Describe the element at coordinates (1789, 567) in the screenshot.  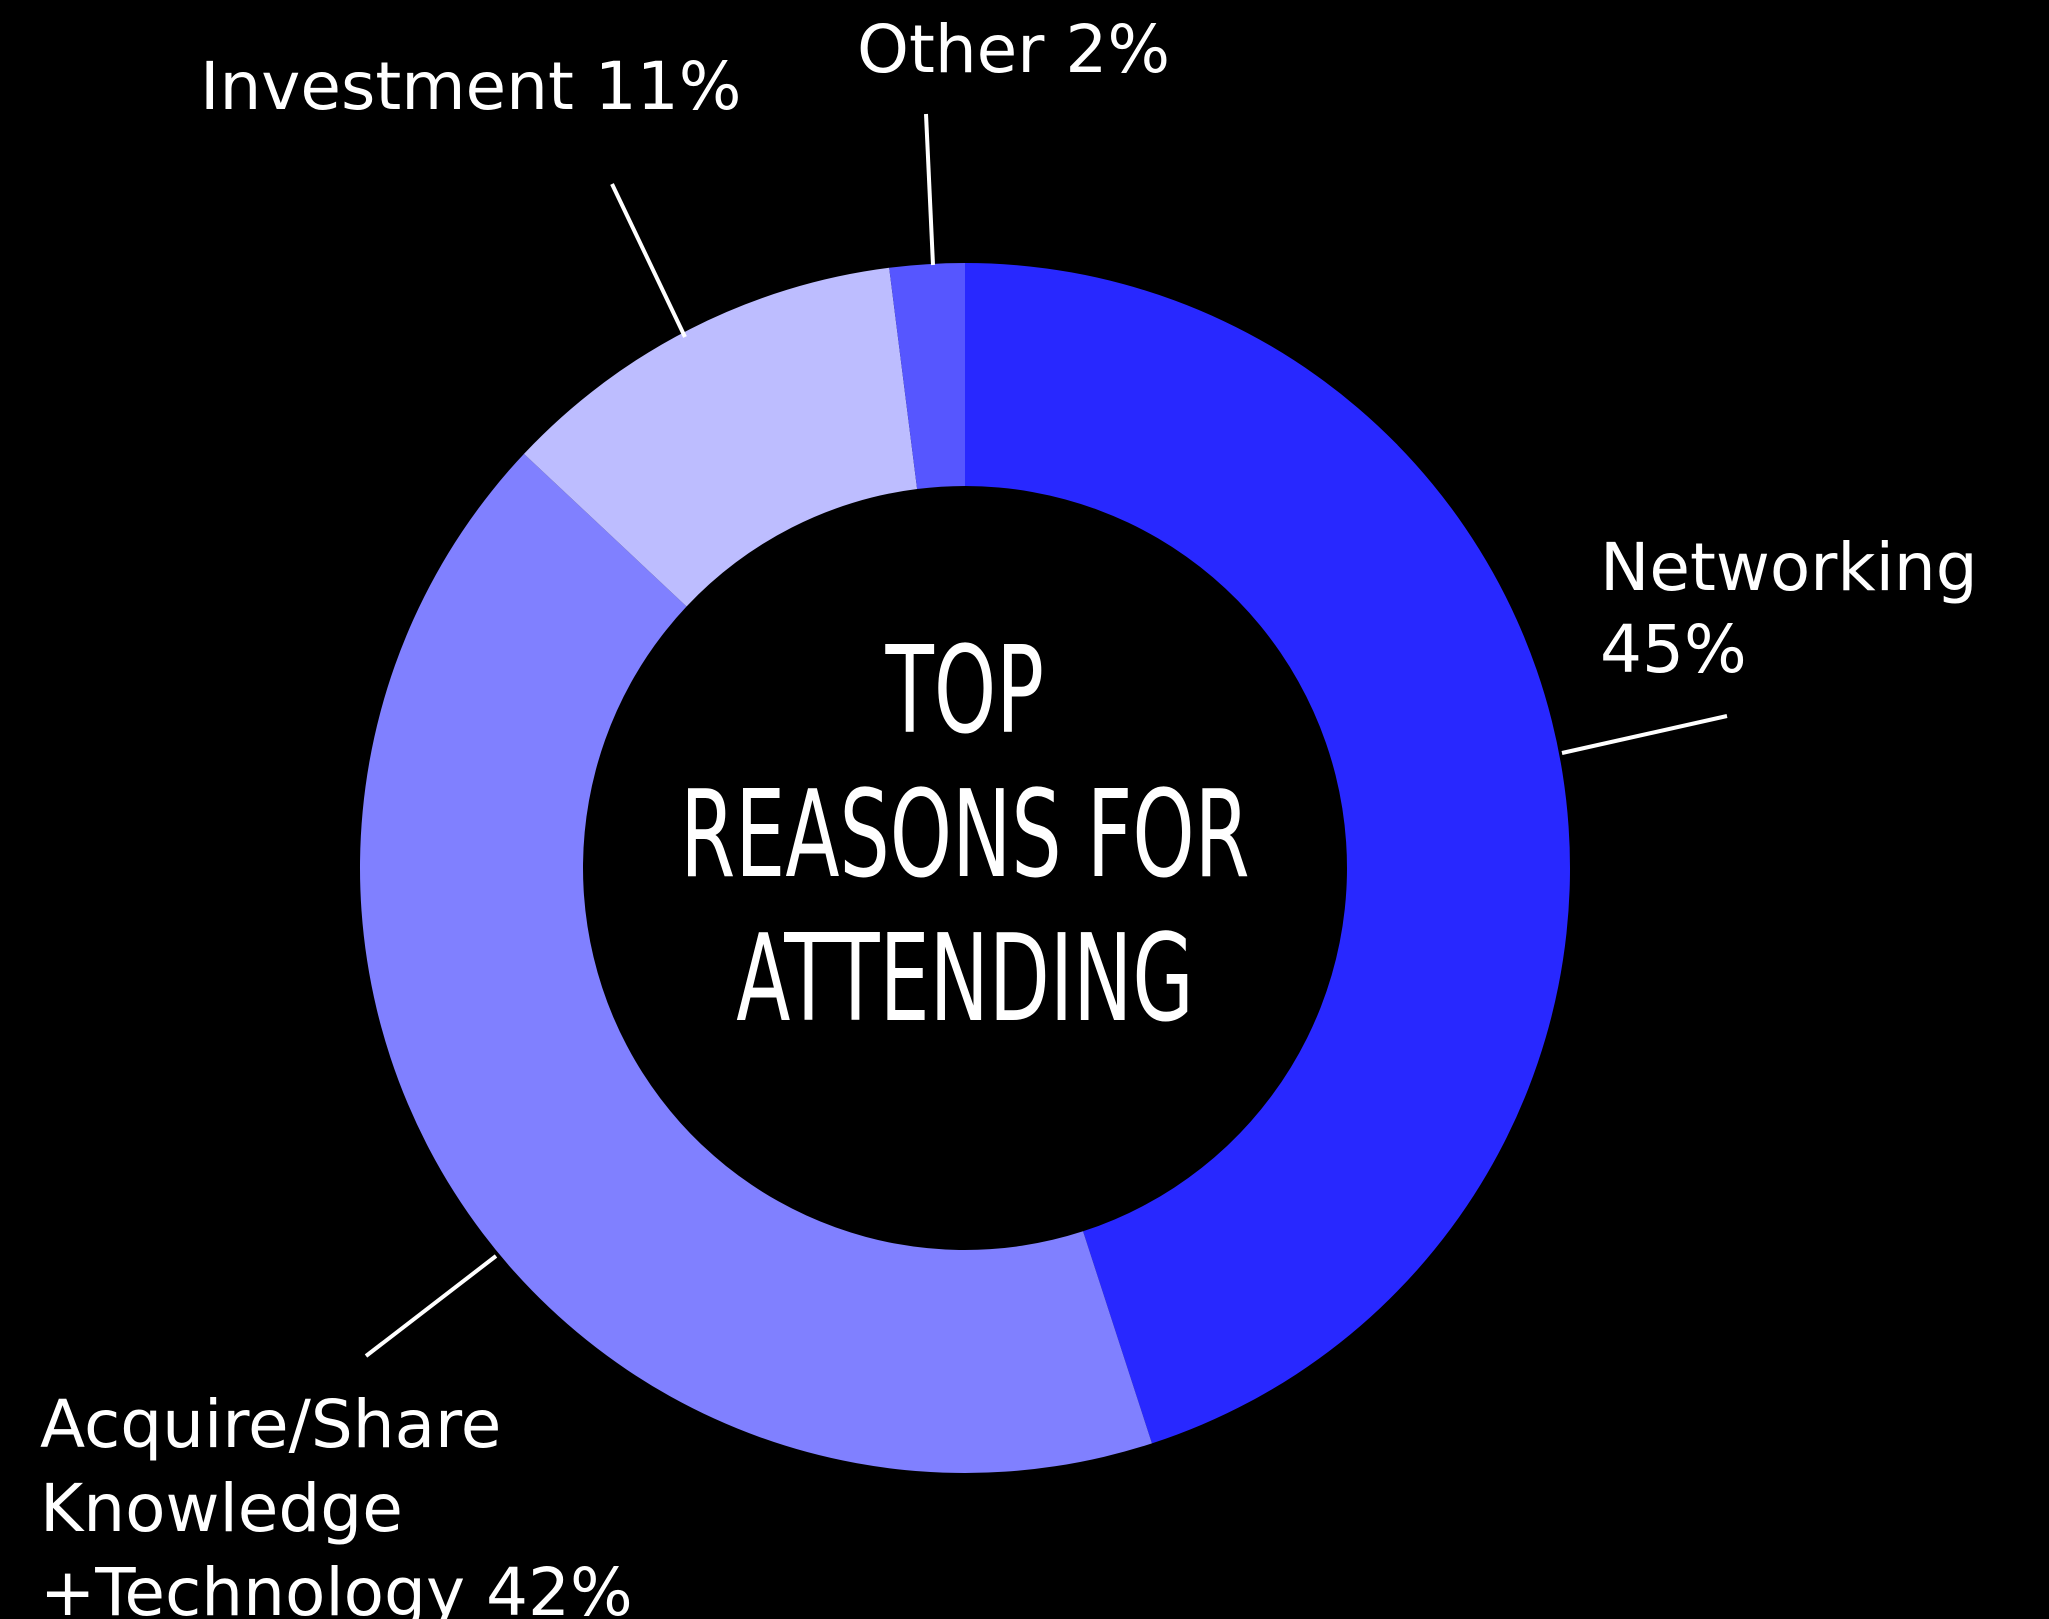
I see `slice-label-line: Networking` at that location.